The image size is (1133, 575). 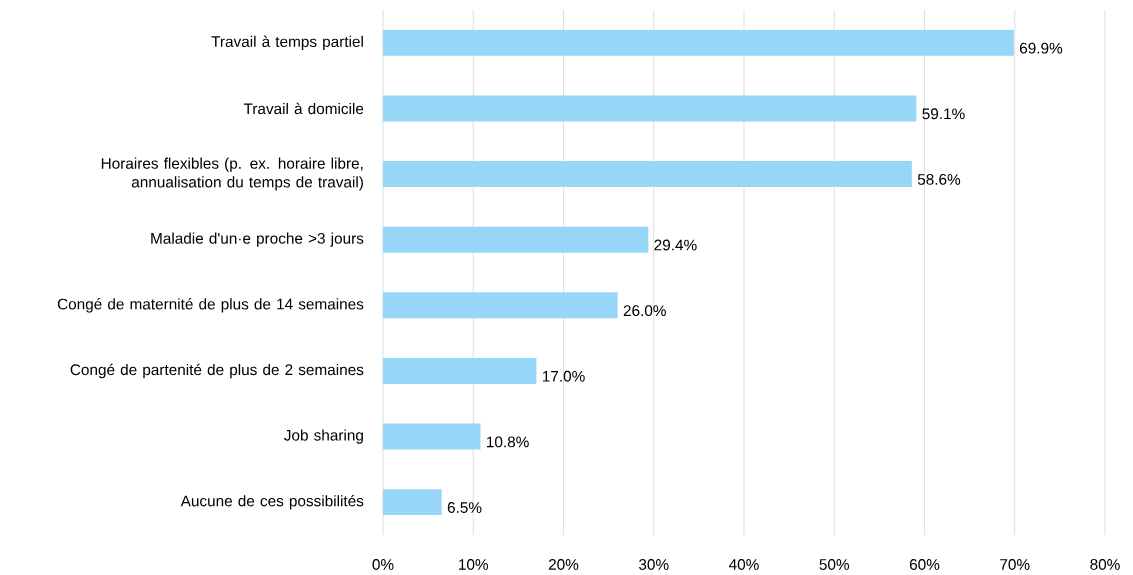 I want to click on y-tick-label: Aucune de ces possibilités, so click(x=272, y=502).